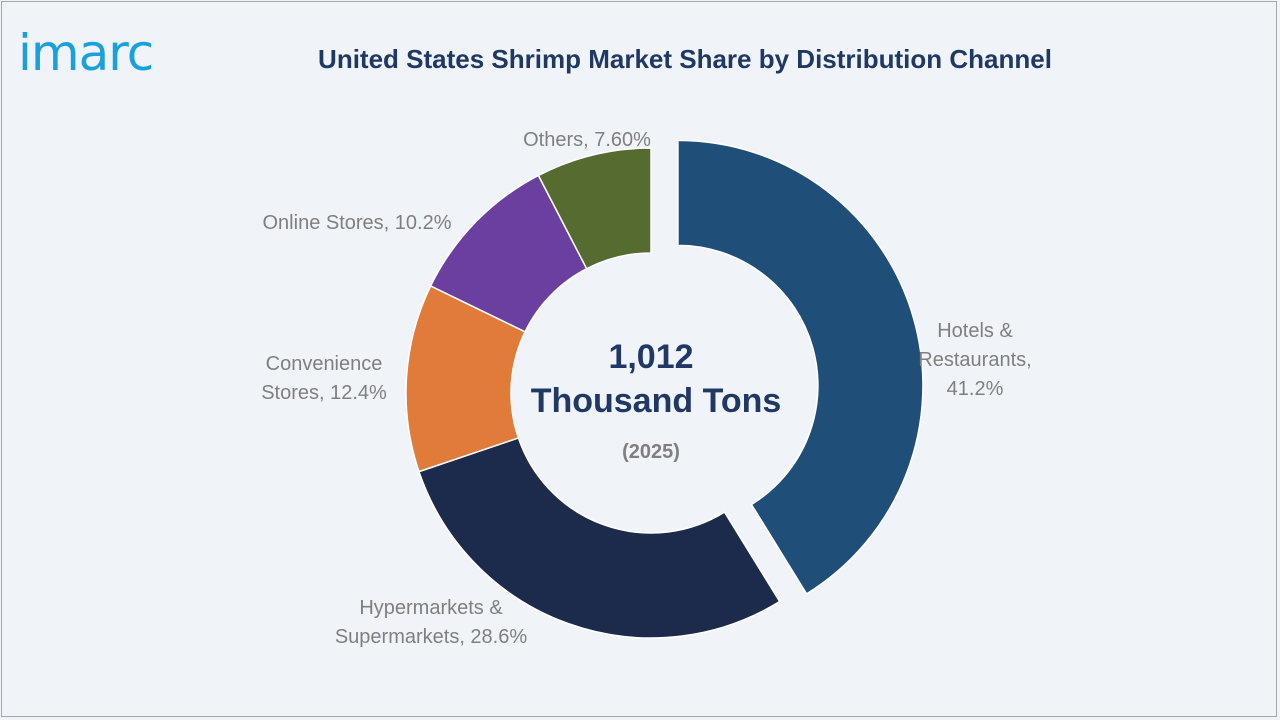  Describe the element at coordinates (599, 537) in the screenshot. I see `donut-slice-hypermarkets-supermarkets` at that location.